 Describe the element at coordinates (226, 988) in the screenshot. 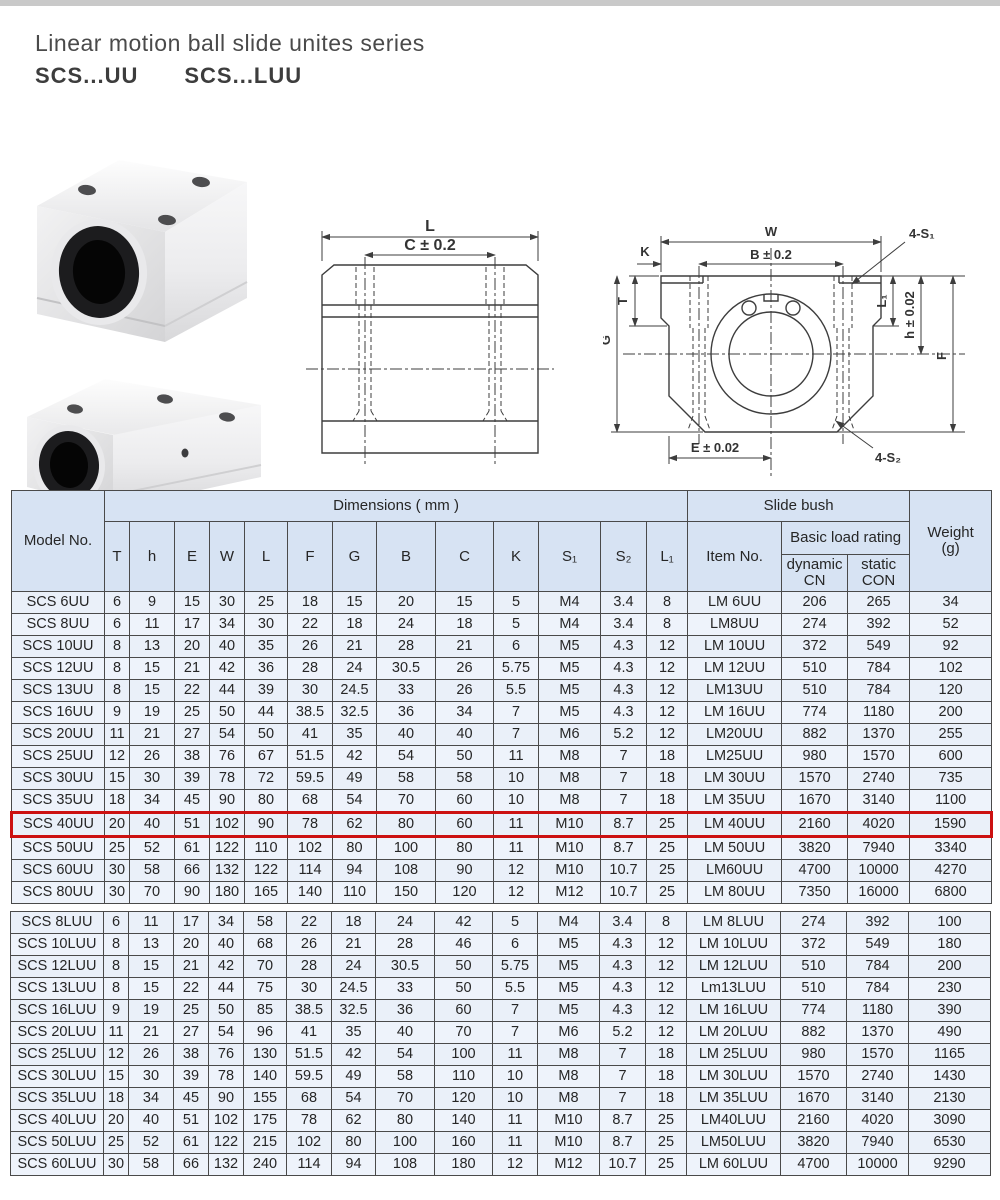

I see `value-cell: 44` at that location.